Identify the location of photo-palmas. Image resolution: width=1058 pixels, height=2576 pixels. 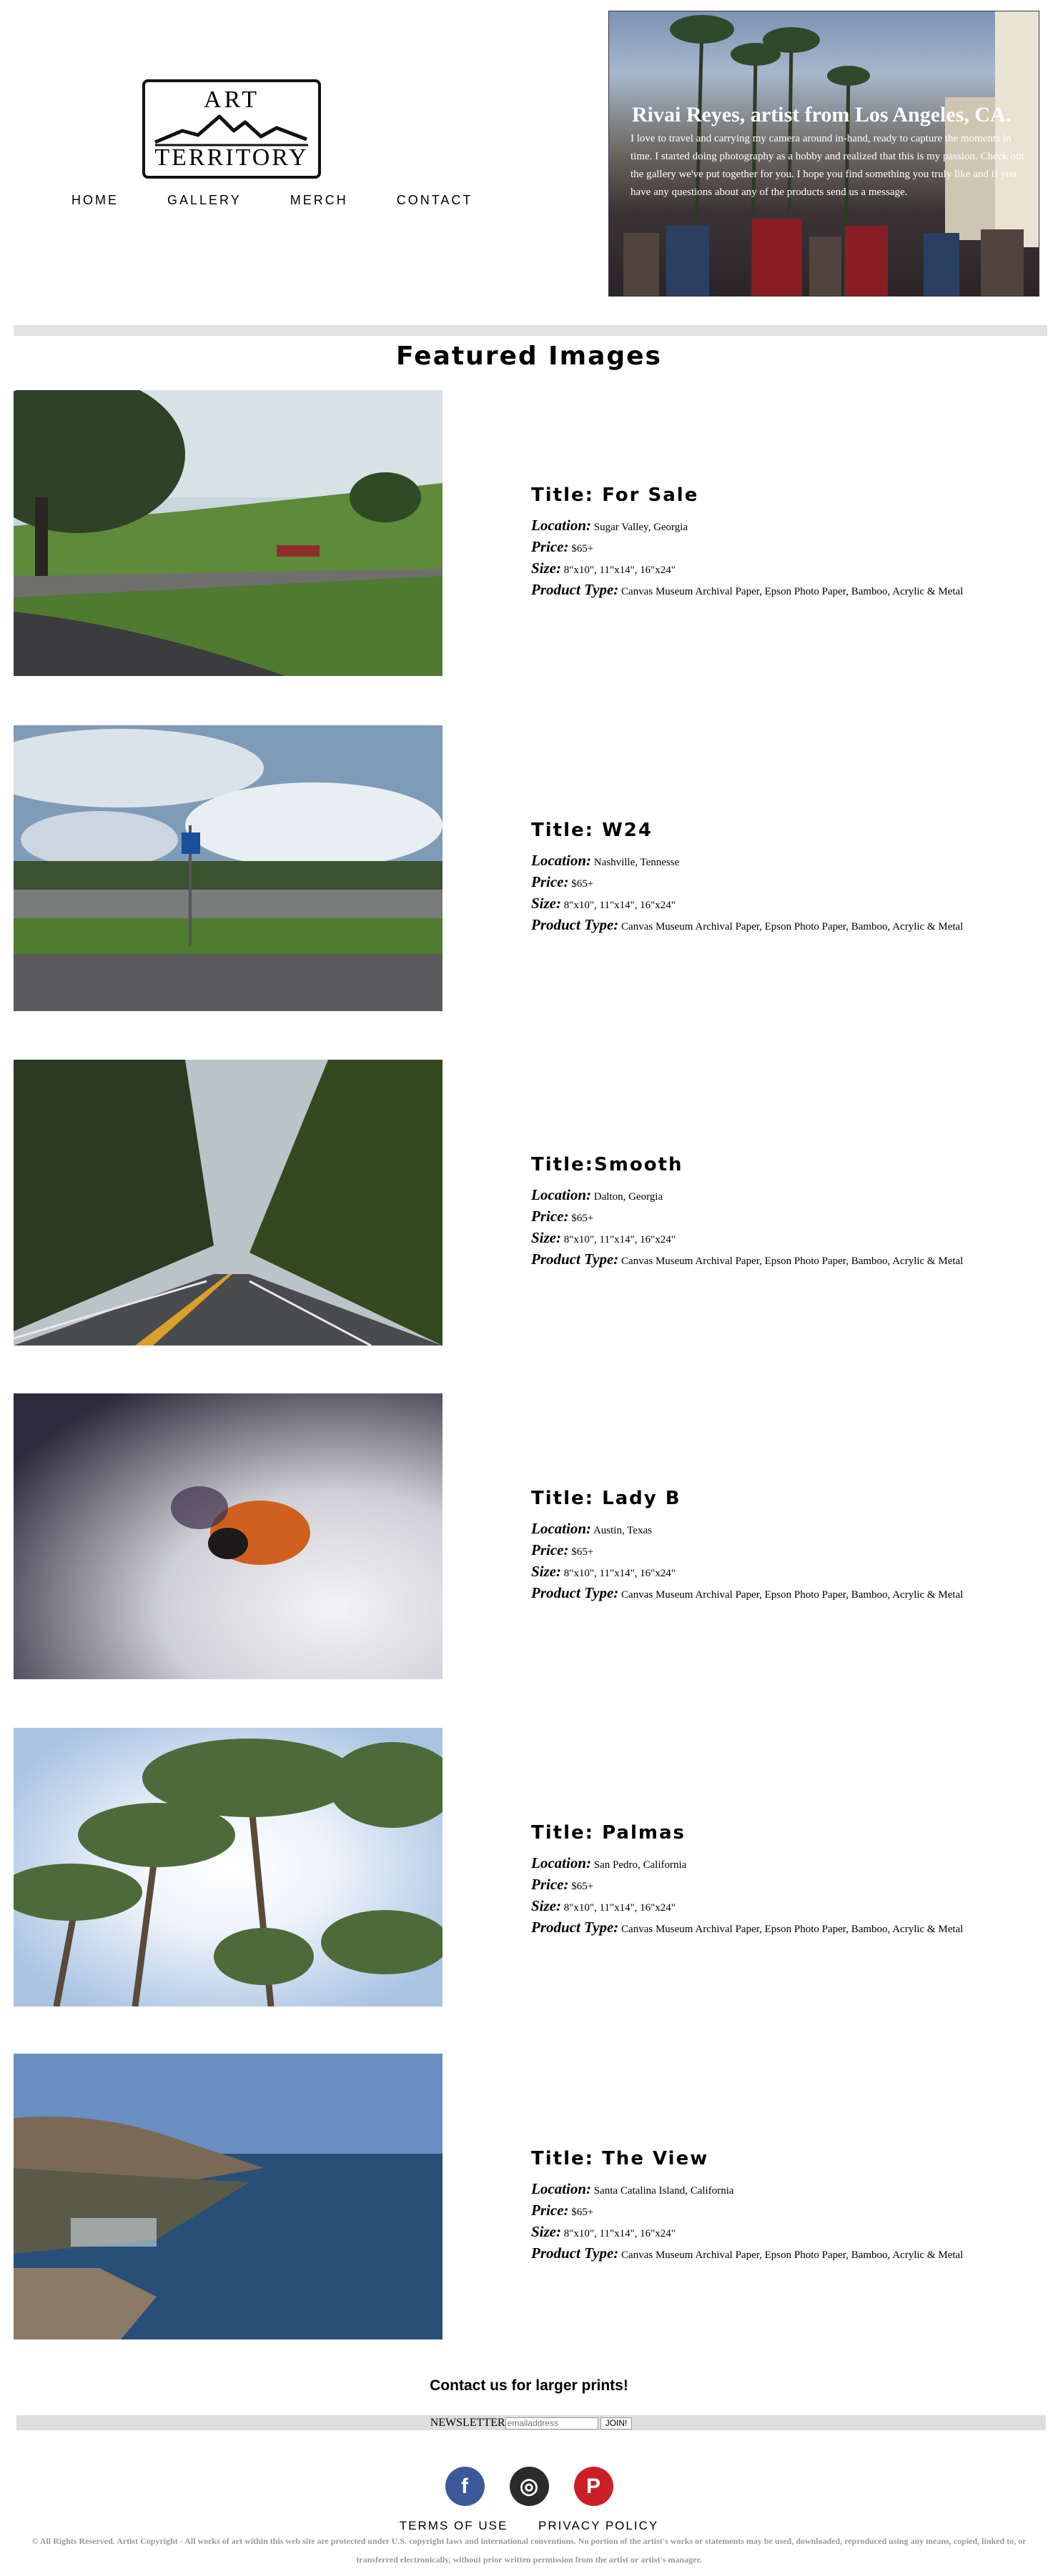
(229, 1867).